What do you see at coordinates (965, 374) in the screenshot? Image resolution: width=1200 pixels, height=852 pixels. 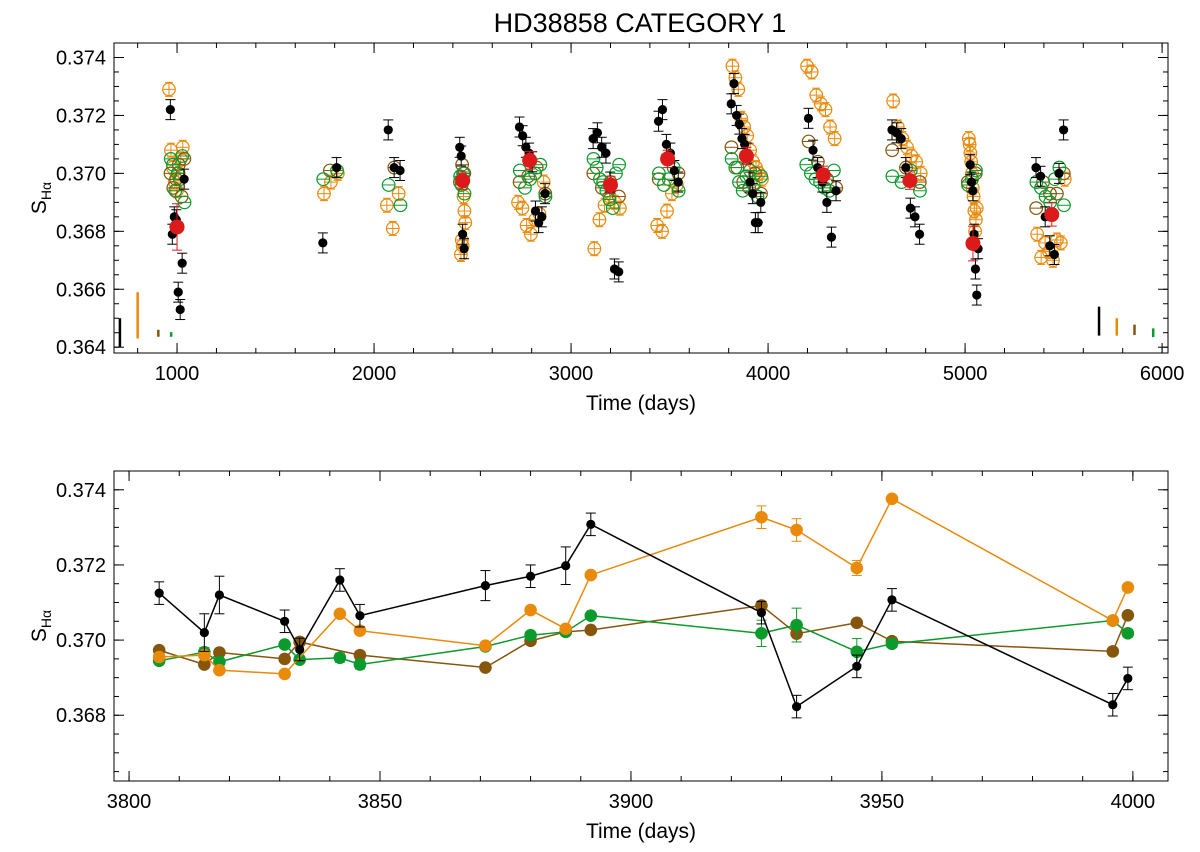 I see `top-xtick-label: 5000` at bounding box center [965, 374].